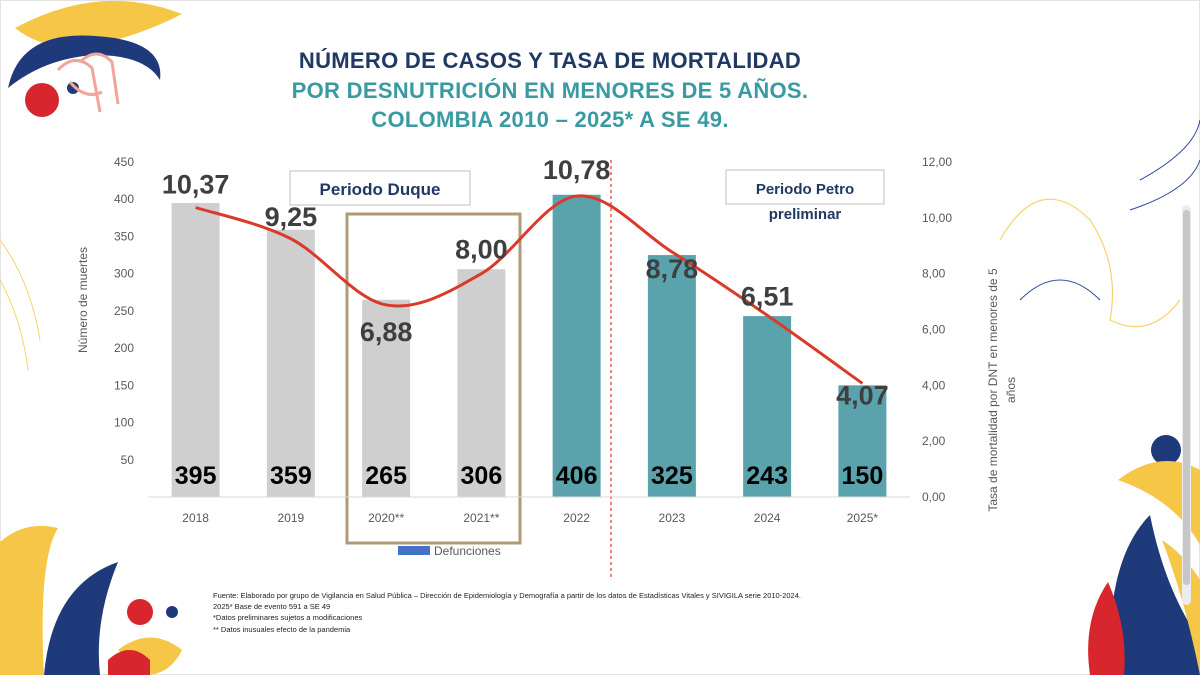  I want to click on rate-label-2018: 10,37, so click(196, 185).